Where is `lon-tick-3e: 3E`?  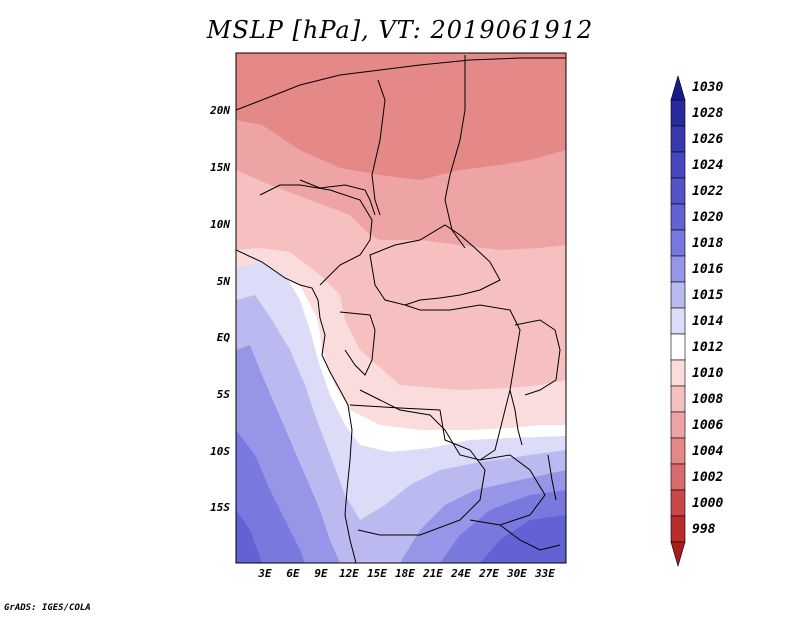 lon-tick-3e: 3E is located at coordinates (265, 573).